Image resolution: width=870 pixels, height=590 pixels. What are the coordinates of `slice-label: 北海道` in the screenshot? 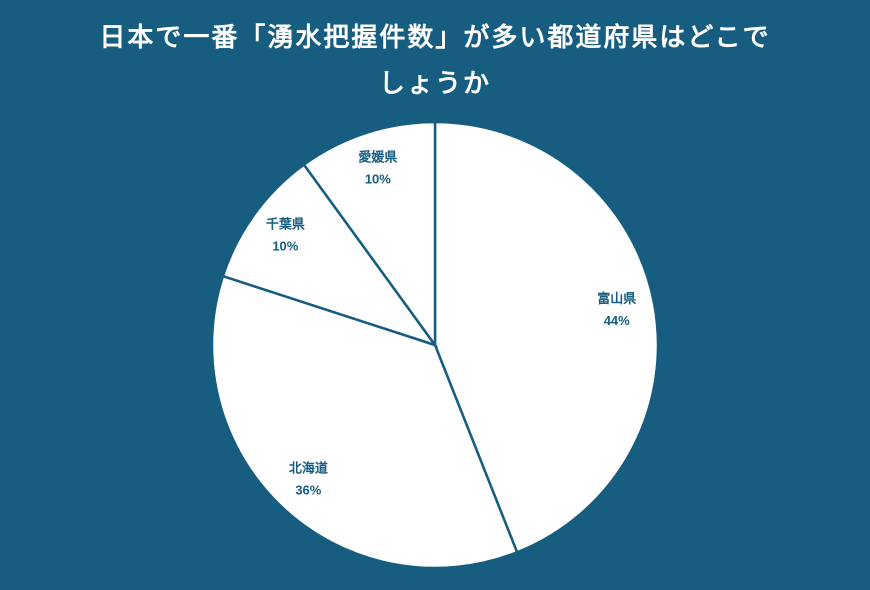 It's located at (308, 467).